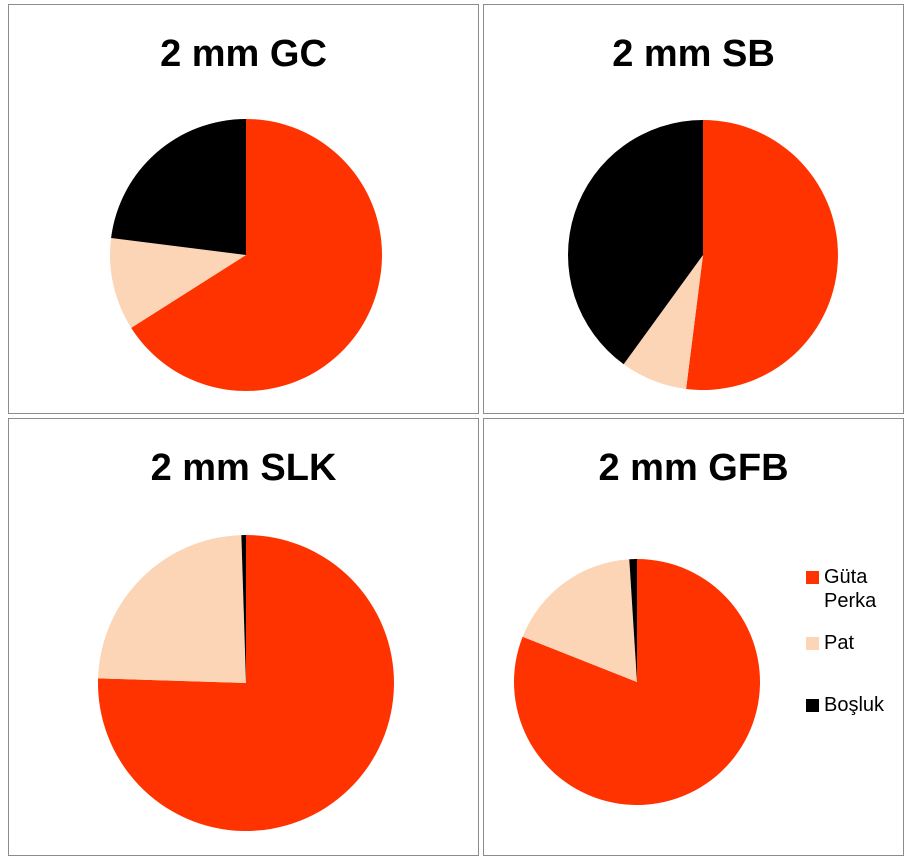  I want to click on chart-legend: Güta Perka Pat Boşluk, so click(853, 640).